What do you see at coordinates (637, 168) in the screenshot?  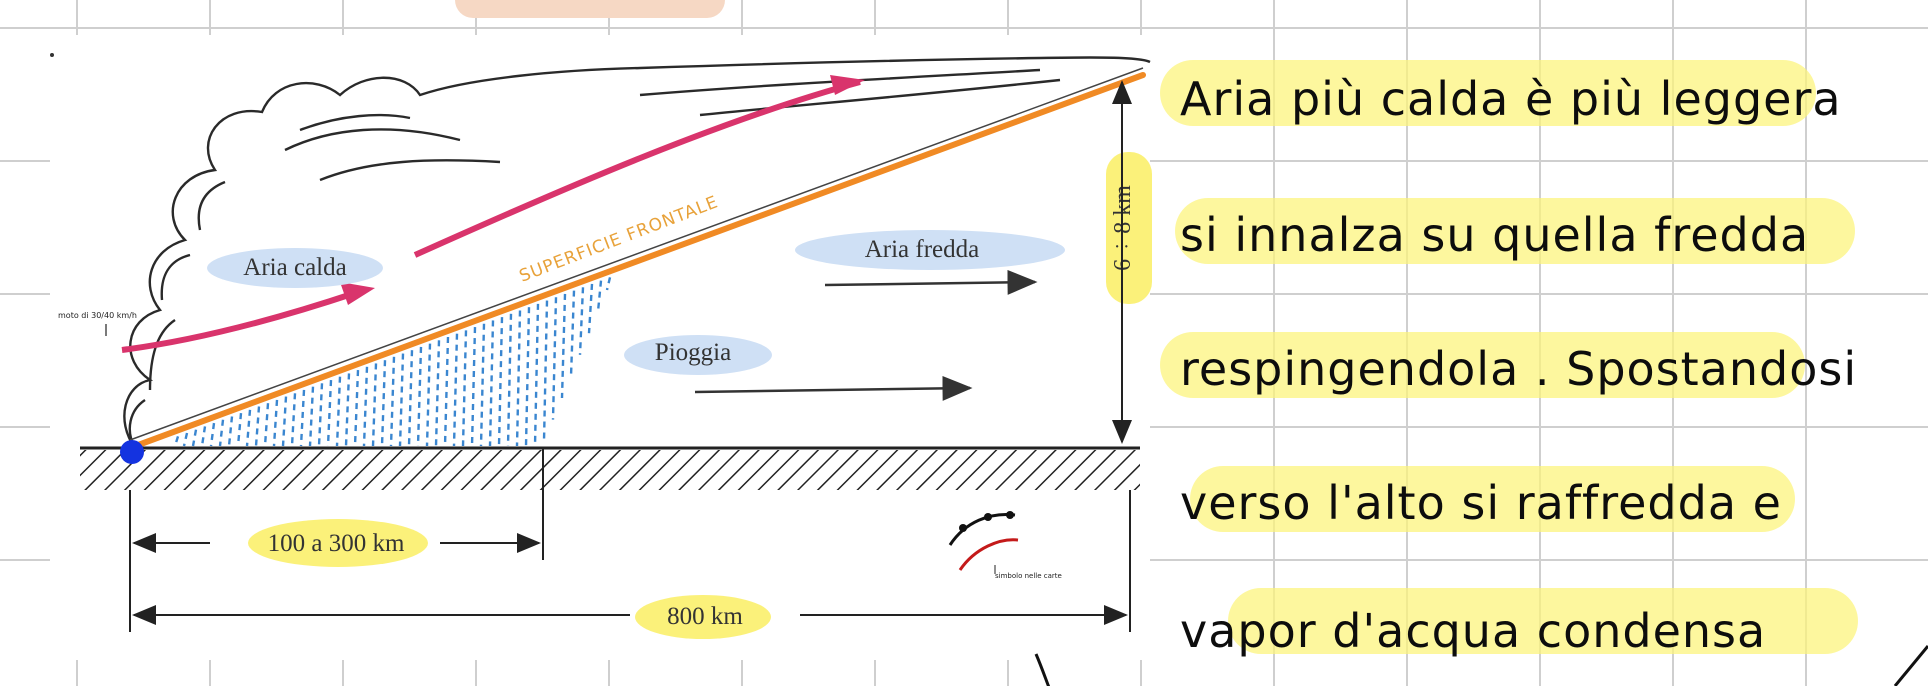 I see `warm-air-arrow-upper` at bounding box center [637, 168].